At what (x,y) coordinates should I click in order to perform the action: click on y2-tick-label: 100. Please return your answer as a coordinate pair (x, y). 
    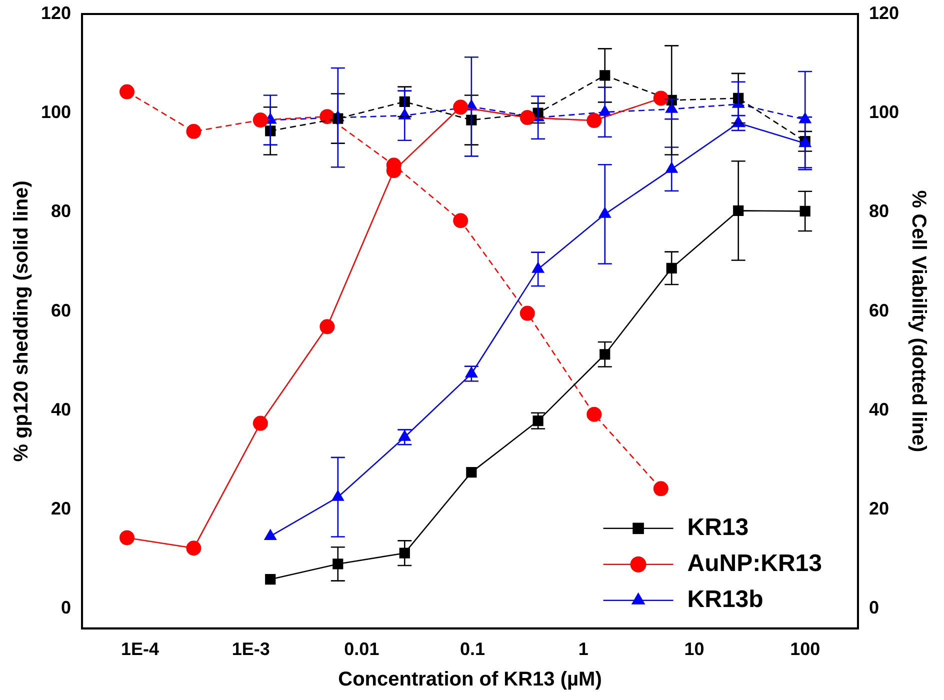
    Looking at the image, I should click on (884, 112).